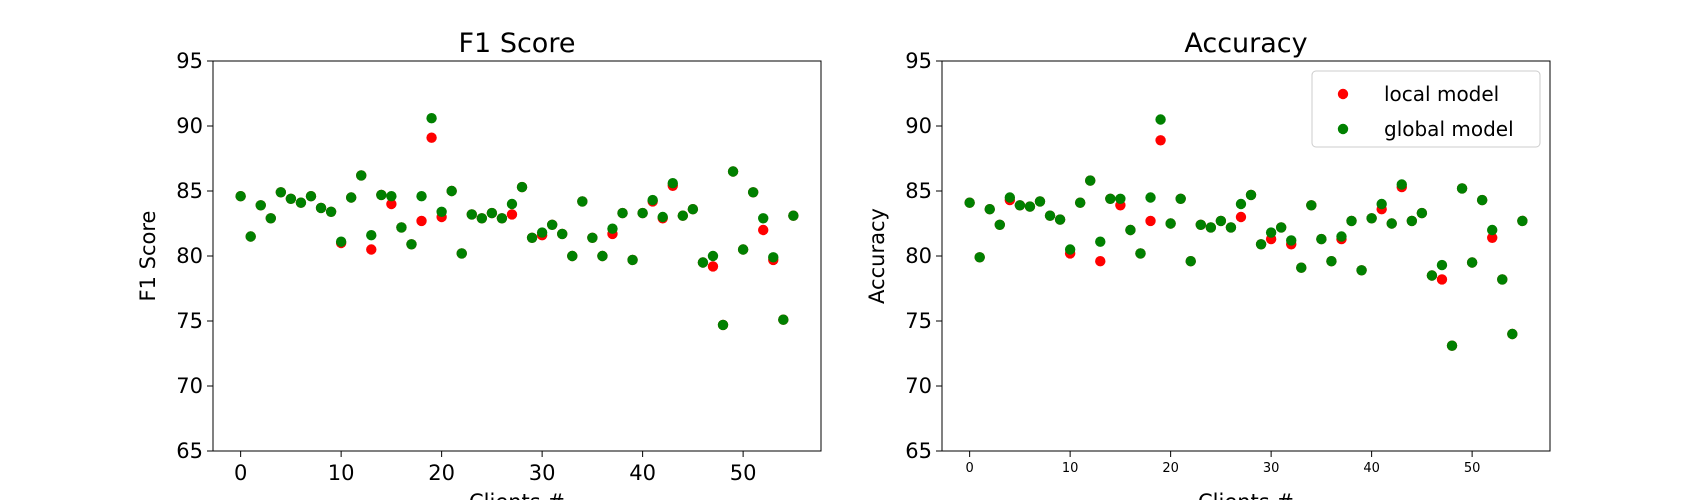 This screenshot has height=500, width=1700. What do you see at coordinates (1343, 94) in the screenshot?
I see `legend-marker` at bounding box center [1343, 94].